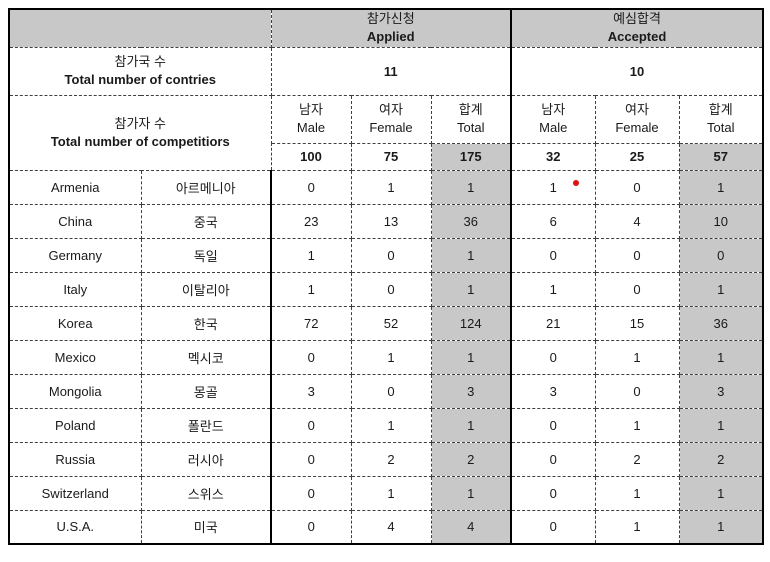 Image resolution: width=770 pixels, height=562 pixels. What do you see at coordinates (311, 109) in the screenshot?
I see `applied-male-ko: 남자` at bounding box center [311, 109].